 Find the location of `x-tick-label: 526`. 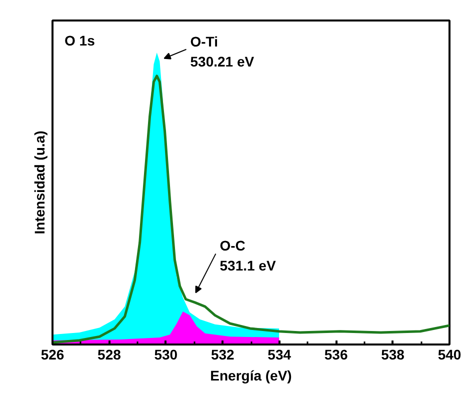

x-tick-label: 526 is located at coordinates (52, 354).